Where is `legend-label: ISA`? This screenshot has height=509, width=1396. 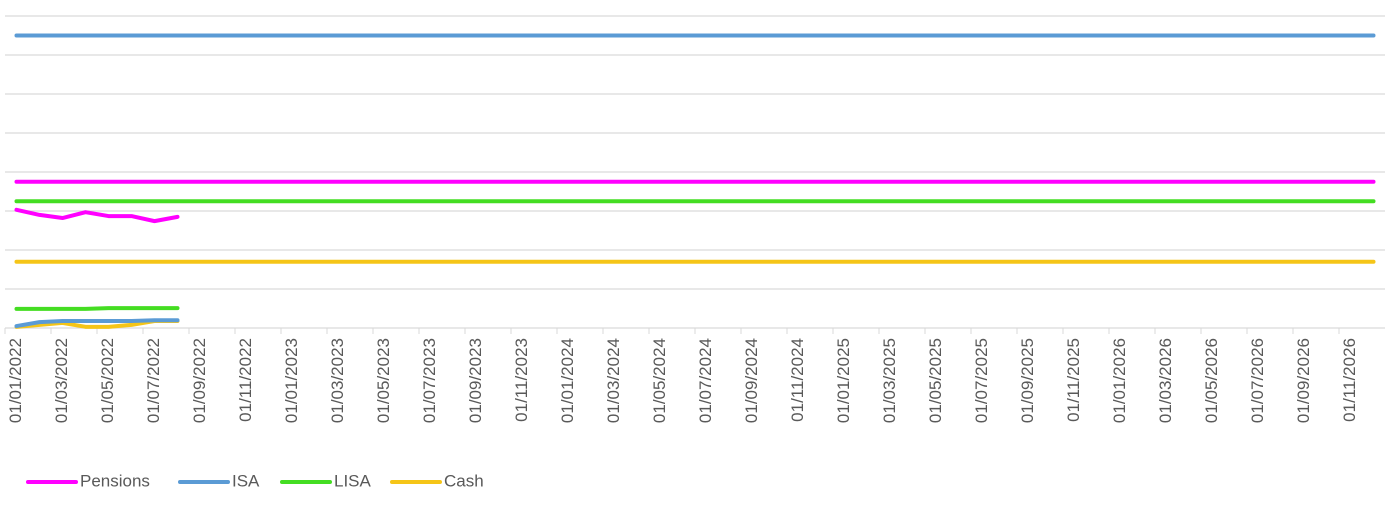 legend-label: ISA is located at coordinates (246, 480).